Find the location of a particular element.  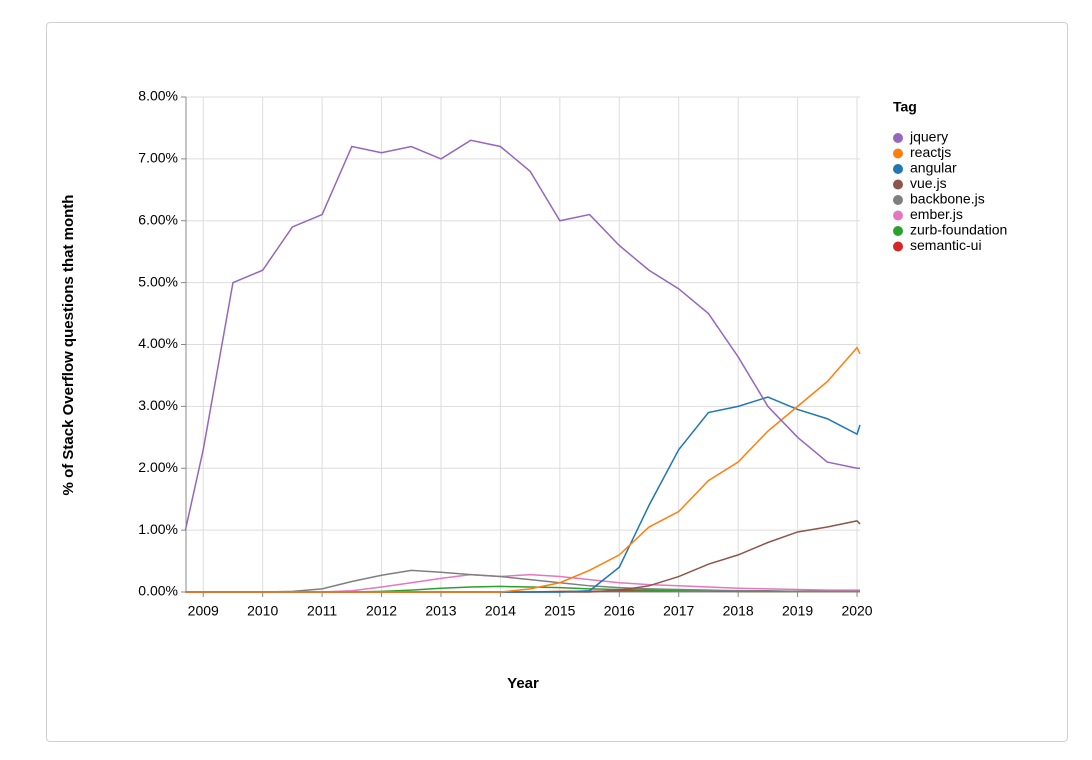

x-tick-label: 2010 is located at coordinates (262, 611).